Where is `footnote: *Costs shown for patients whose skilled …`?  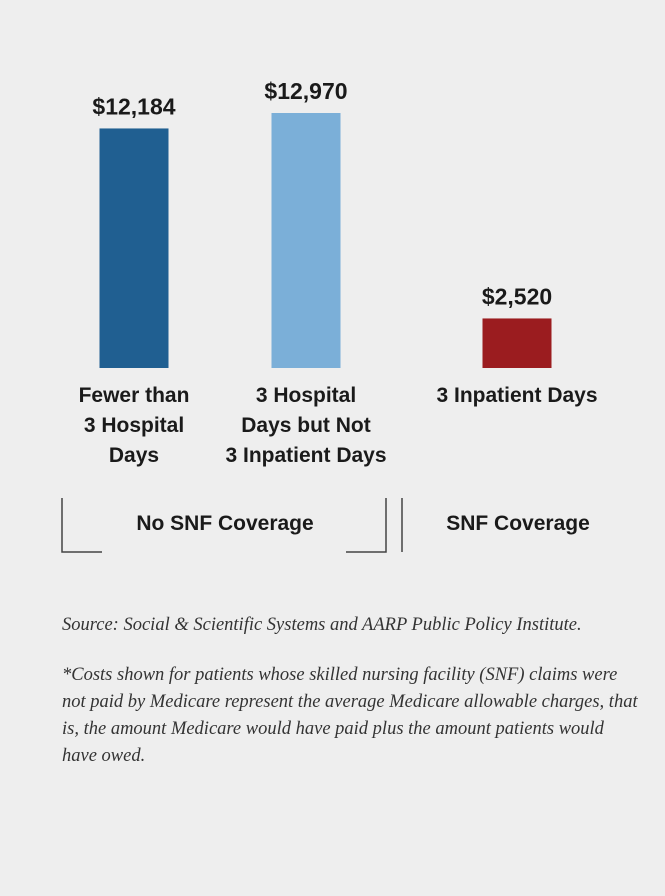 footnote: *Costs shown for patients whose skilled … is located at coordinates (350, 715).